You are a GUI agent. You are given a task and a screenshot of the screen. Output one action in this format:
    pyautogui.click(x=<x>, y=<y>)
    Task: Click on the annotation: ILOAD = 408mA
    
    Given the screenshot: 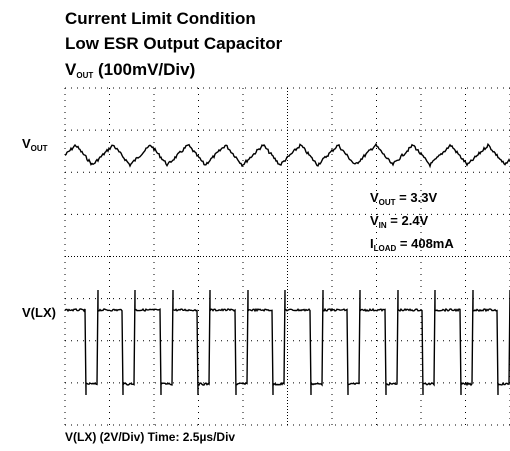 What is the action you would take?
    pyautogui.click(x=412, y=244)
    